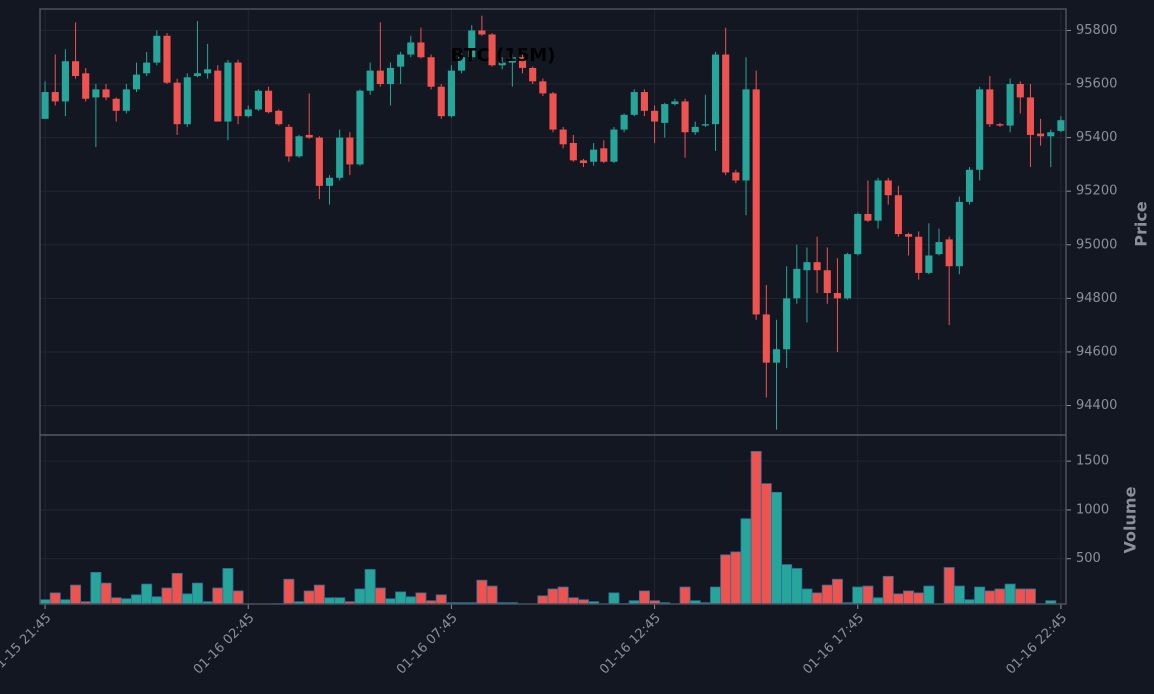 Image resolution: width=1154 pixels, height=694 pixels. Describe the element at coordinates (503, 55) in the screenshot. I see `chart-title: BTC (15M)` at that location.